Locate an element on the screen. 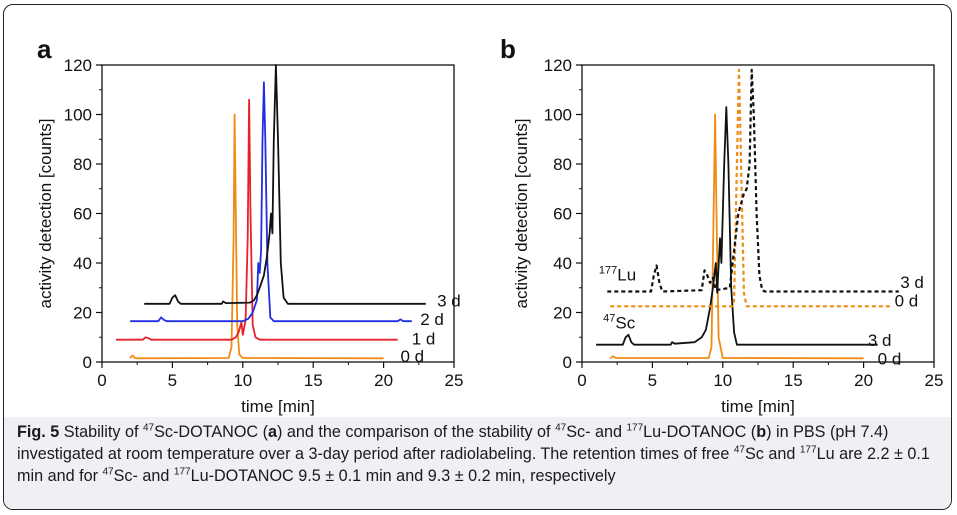 The image size is (957, 515). curve-label: 1 d is located at coordinates (424, 339).